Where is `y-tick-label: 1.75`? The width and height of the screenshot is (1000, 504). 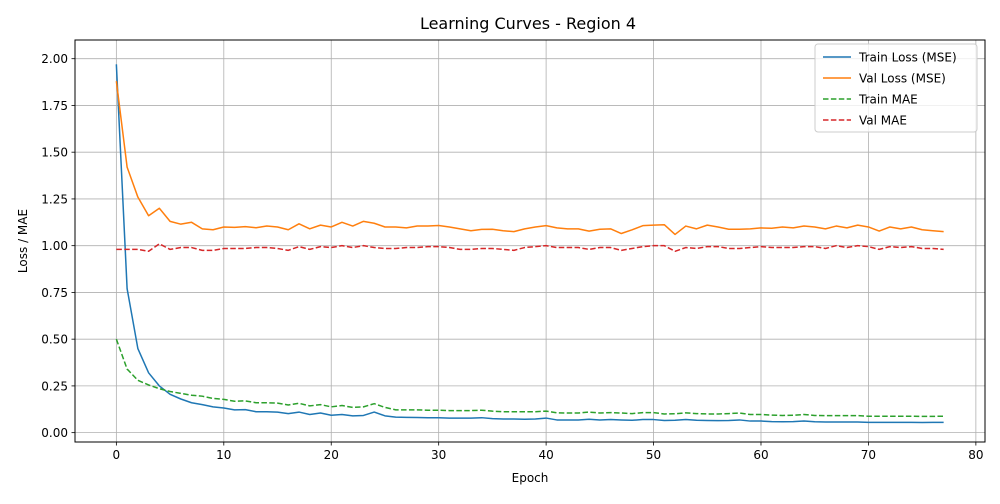
y-tick-label: 1.75 is located at coordinates (54, 106).